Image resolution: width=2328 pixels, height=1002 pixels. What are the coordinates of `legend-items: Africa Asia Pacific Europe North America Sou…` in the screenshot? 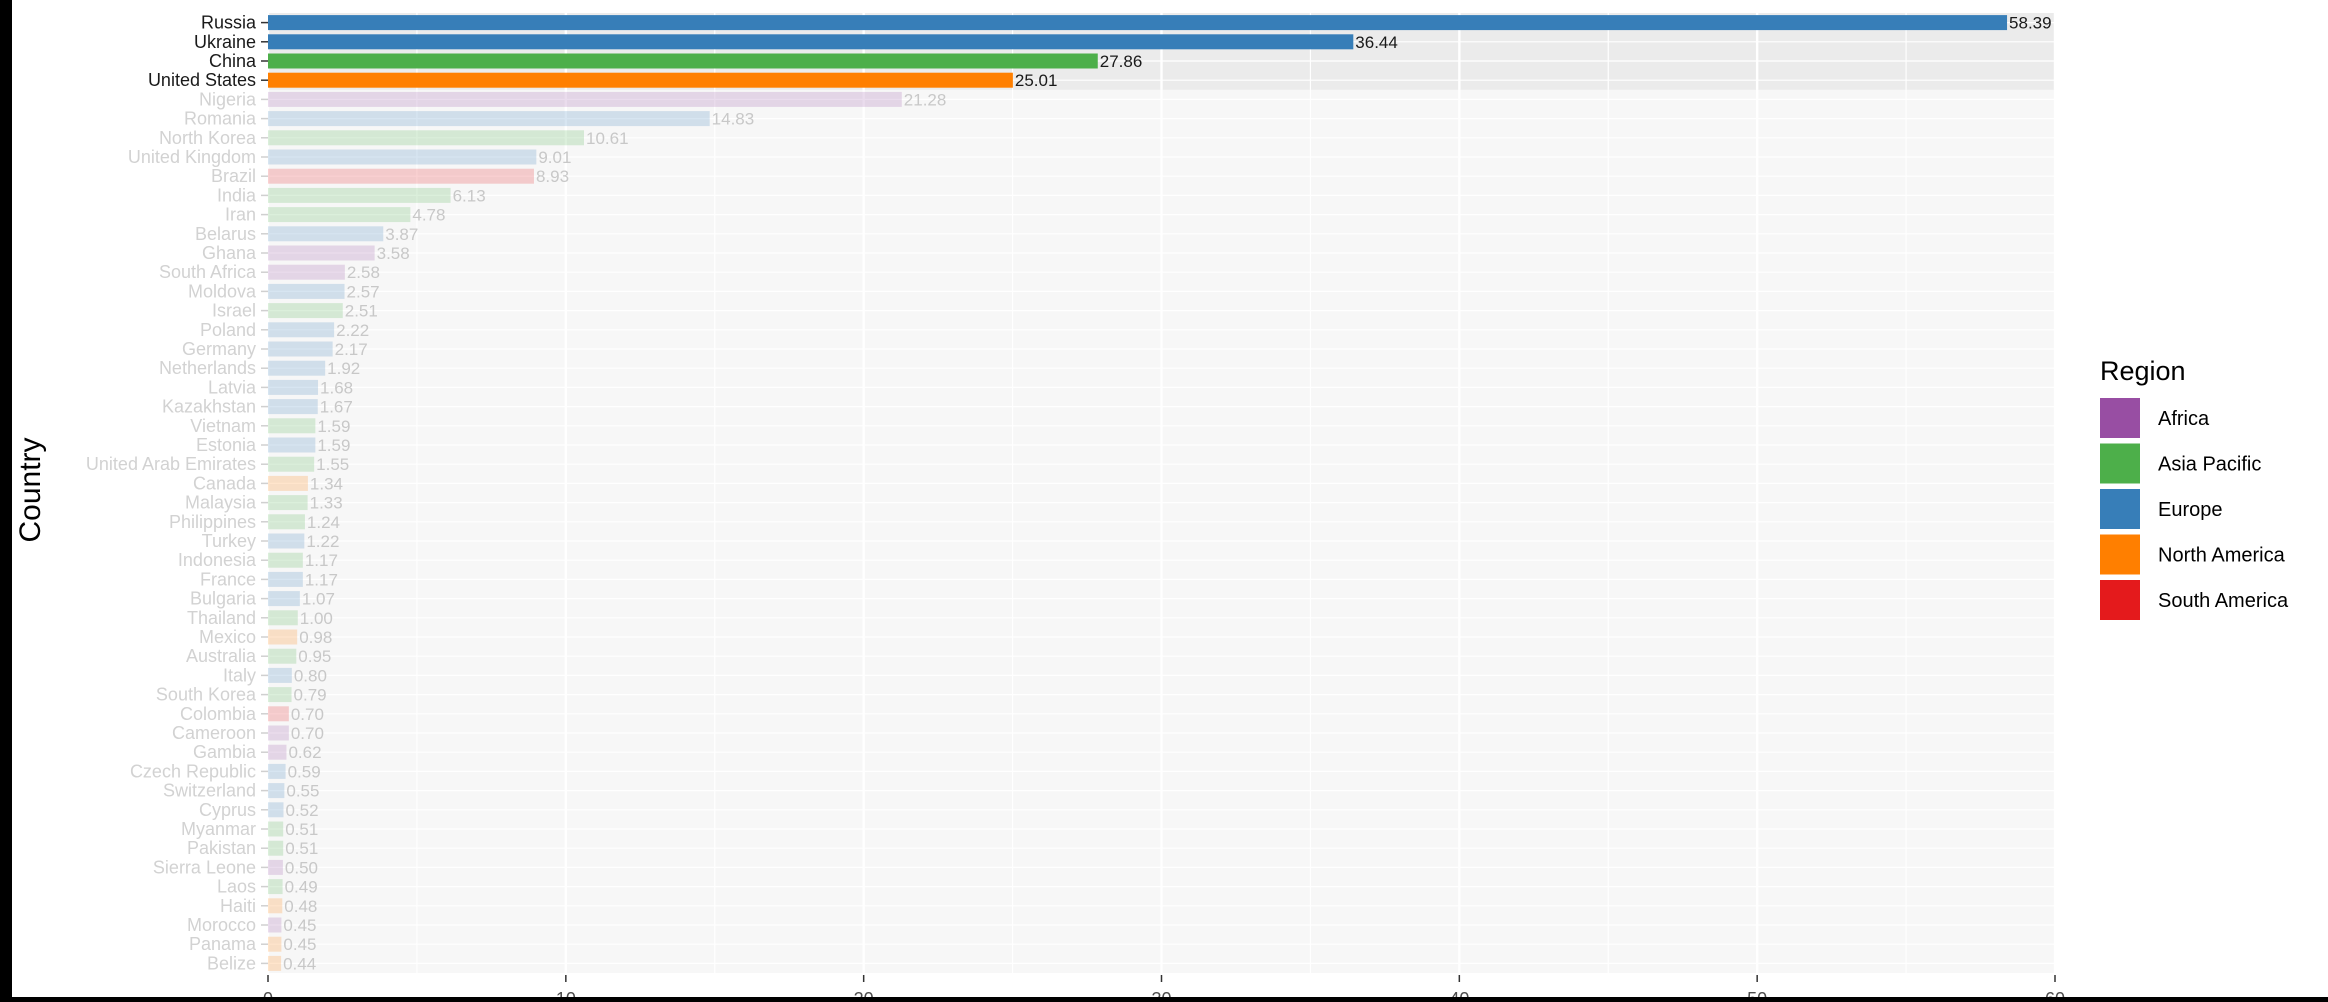 It's located at (2194, 509).